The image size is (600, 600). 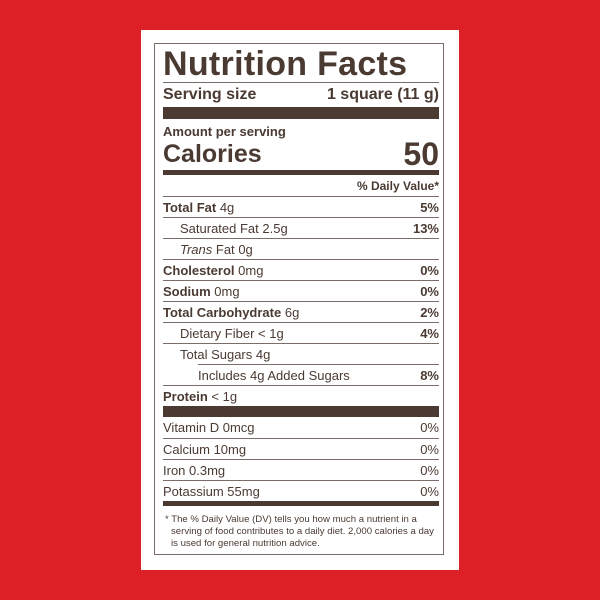 I want to click on nutrient-amount: 0g, so click(x=245, y=249).